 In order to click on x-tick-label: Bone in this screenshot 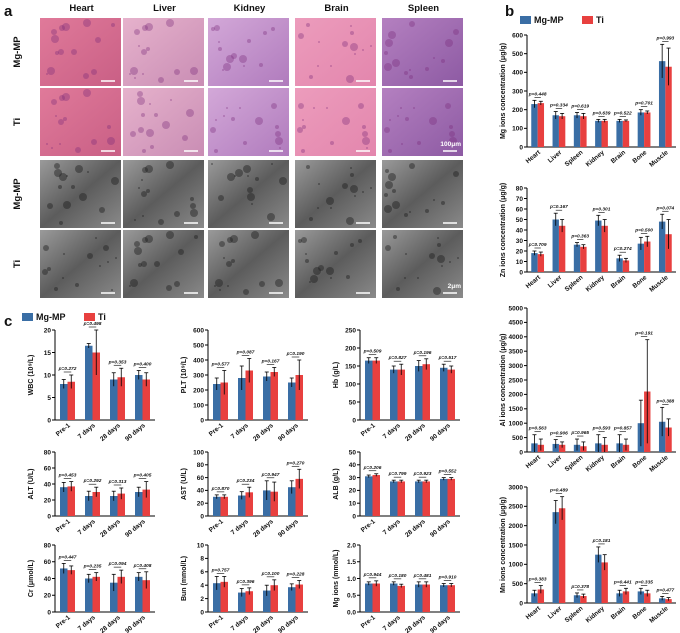, I will do `click(639, 157)`.